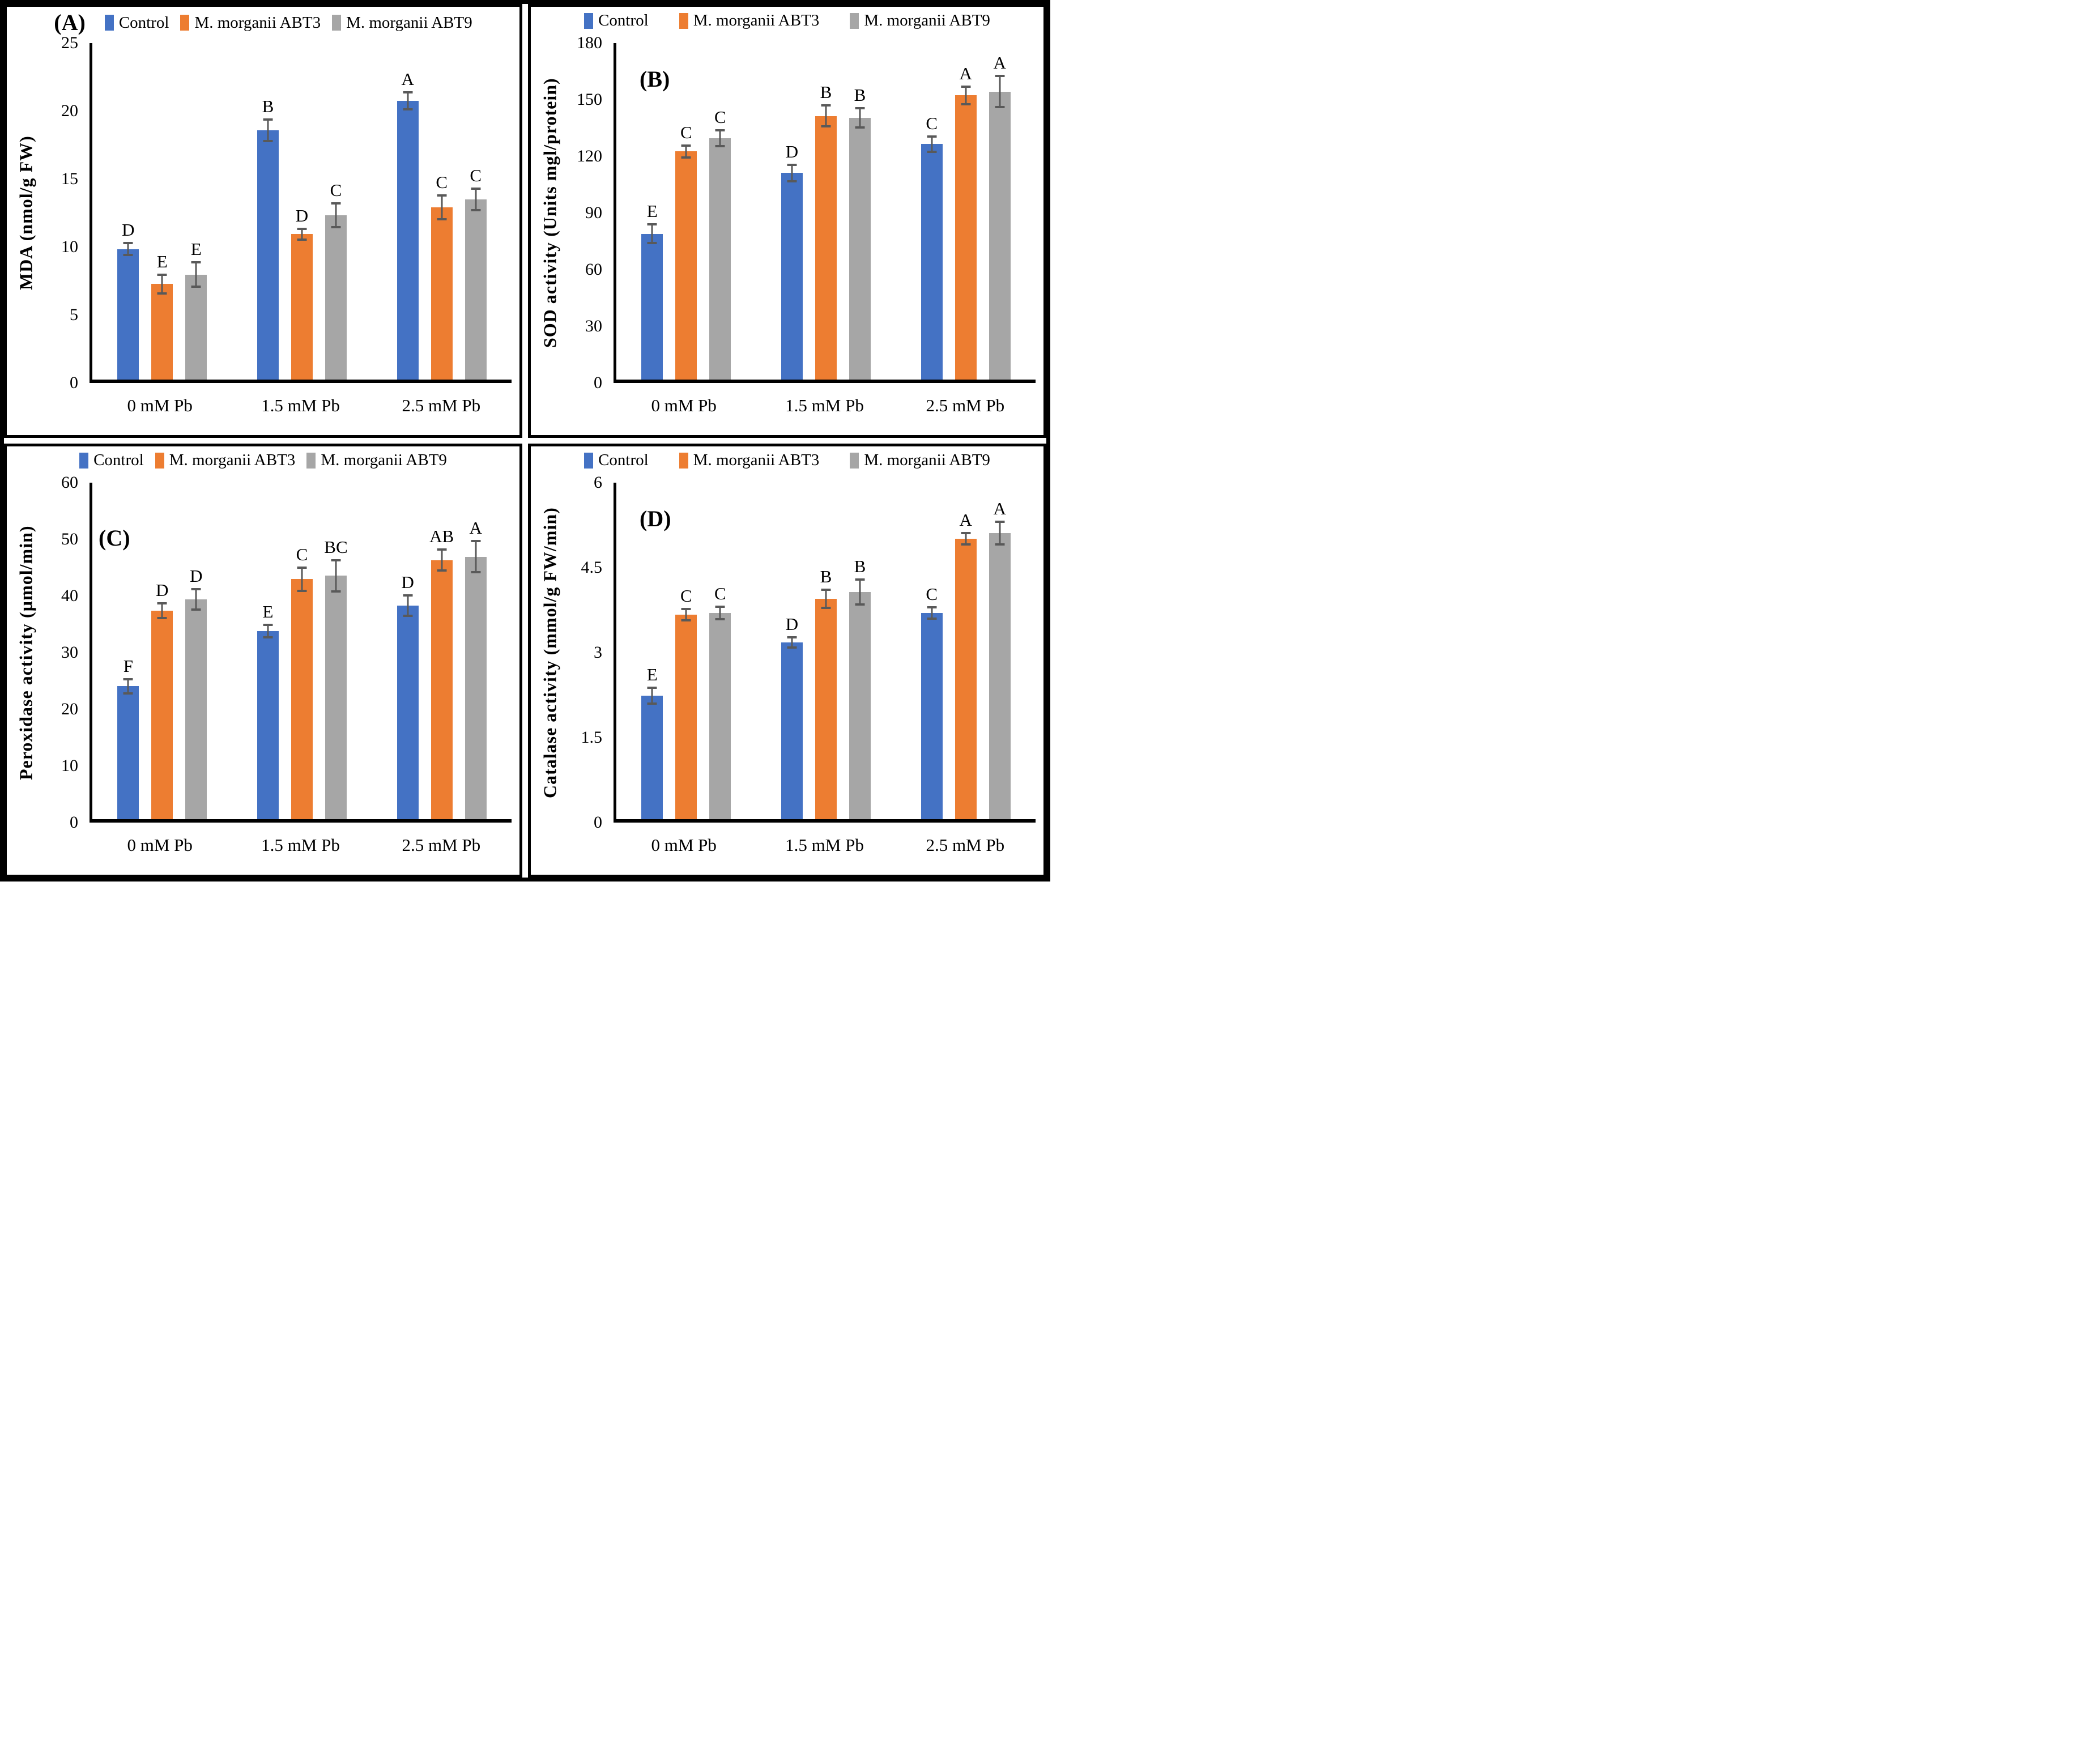  I want to click on legend-item: Control, so click(112, 460).